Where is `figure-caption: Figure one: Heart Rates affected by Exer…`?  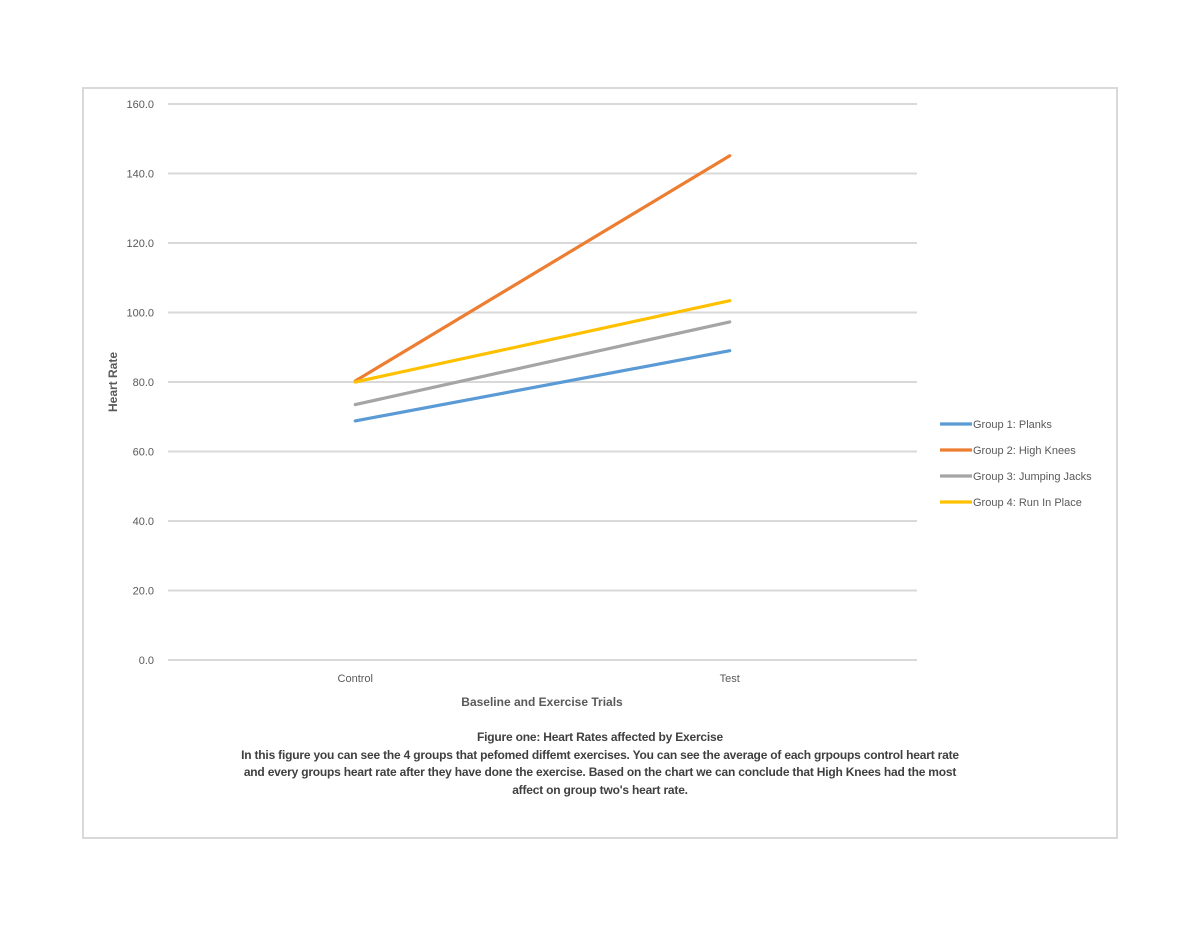 figure-caption: Figure one: Heart Rates affected by Exer… is located at coordinates (600, 764).